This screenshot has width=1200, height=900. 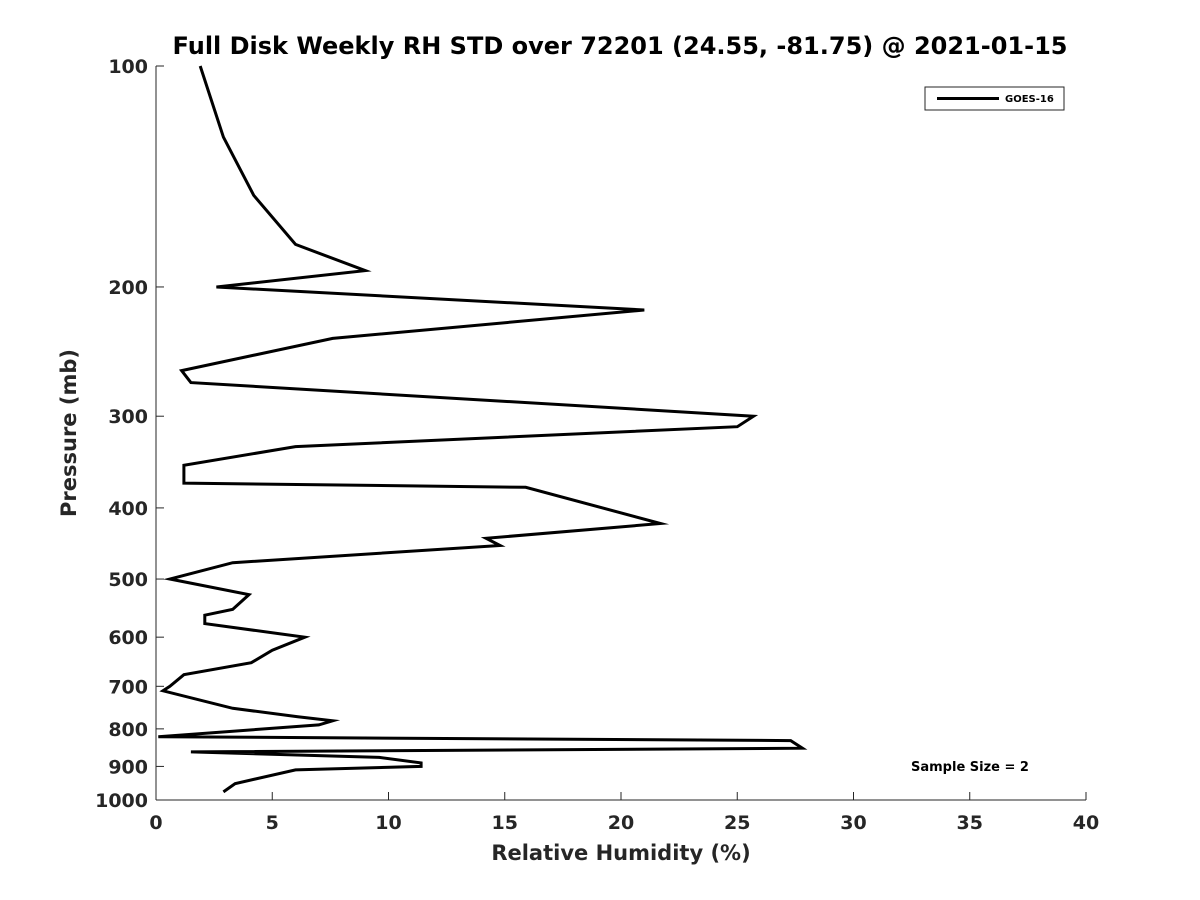 I want to click on y-tick-label: 700, so click(x=128, y=687).